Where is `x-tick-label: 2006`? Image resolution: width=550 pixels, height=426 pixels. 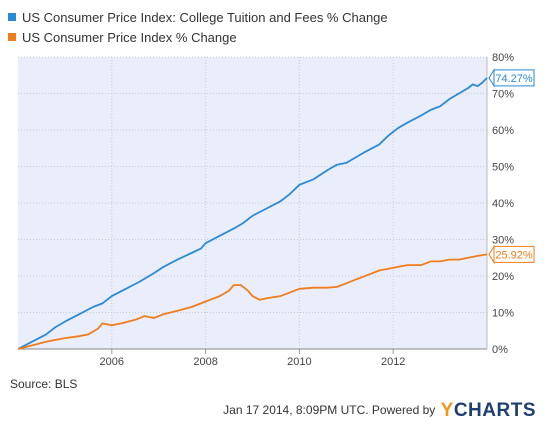
x-tick-label: 2006 is located at coordinates (112, 362).